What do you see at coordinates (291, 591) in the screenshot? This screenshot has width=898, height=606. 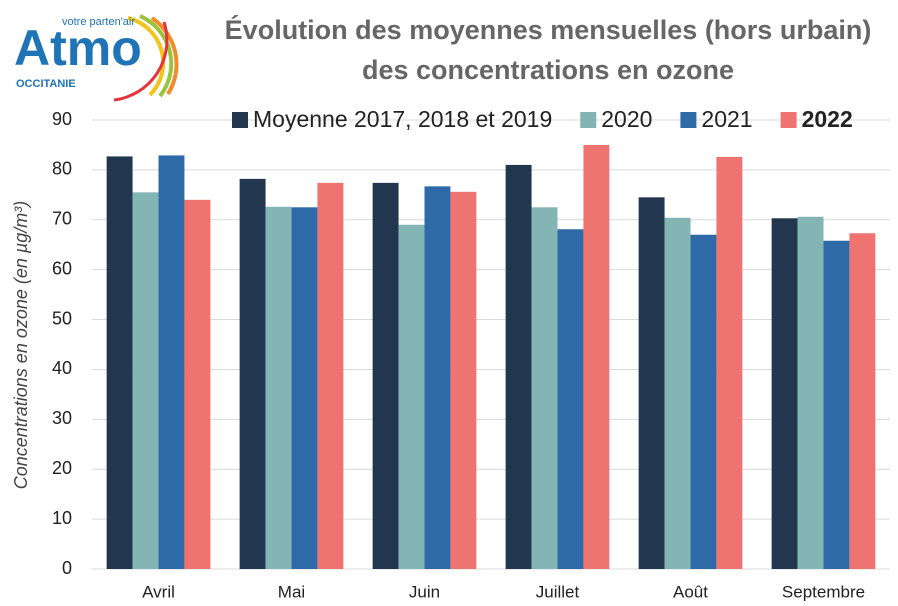 I see `x-tick-label: Mai` at bounding box center [291, 591].